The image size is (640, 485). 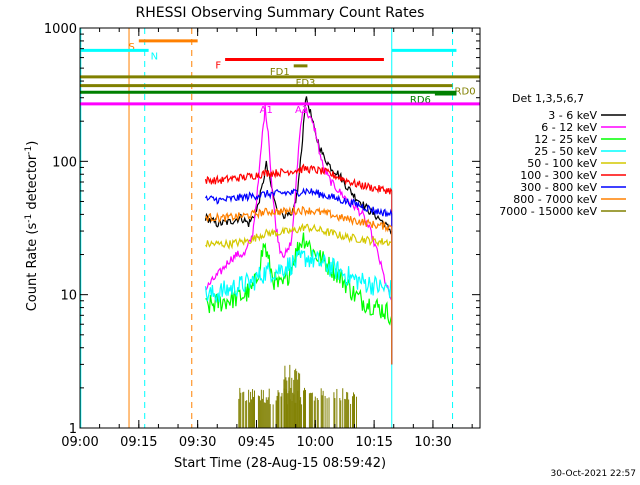 What do you see at coordinates (29, 150) in the screenshot?
I see `y-axis-label-sup2: -1` at bounding box center [29, 150].